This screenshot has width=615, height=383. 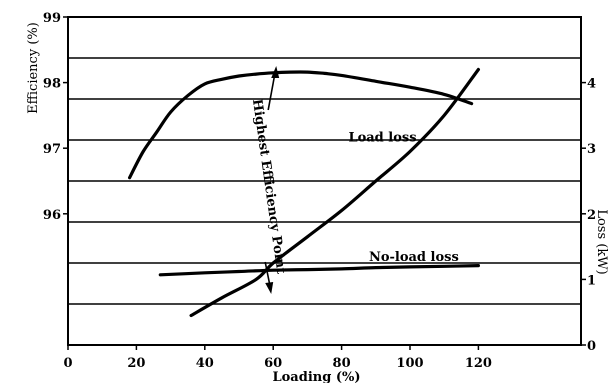 What do you see at coordinates (52, 149) in the screenshot?
I see `left-tick-label: 97` at bounding box center [52, 149].